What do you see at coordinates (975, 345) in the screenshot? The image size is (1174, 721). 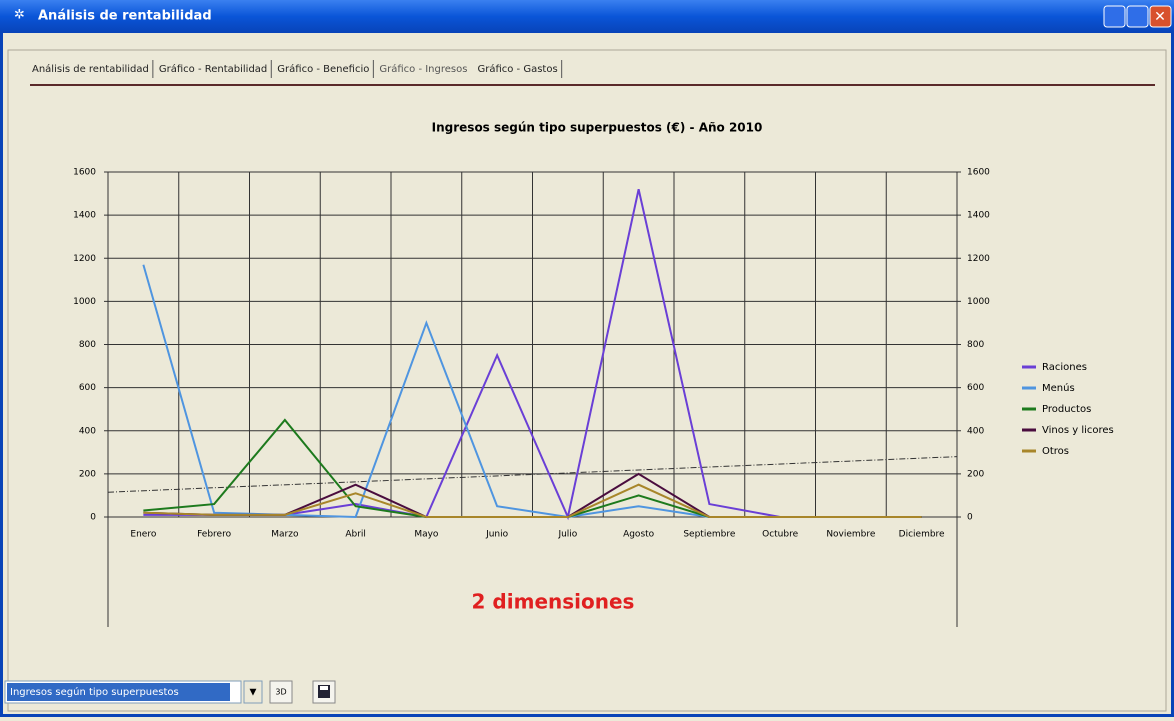 I see `y2-tick-label: 800` at bounding box center [975, 345].